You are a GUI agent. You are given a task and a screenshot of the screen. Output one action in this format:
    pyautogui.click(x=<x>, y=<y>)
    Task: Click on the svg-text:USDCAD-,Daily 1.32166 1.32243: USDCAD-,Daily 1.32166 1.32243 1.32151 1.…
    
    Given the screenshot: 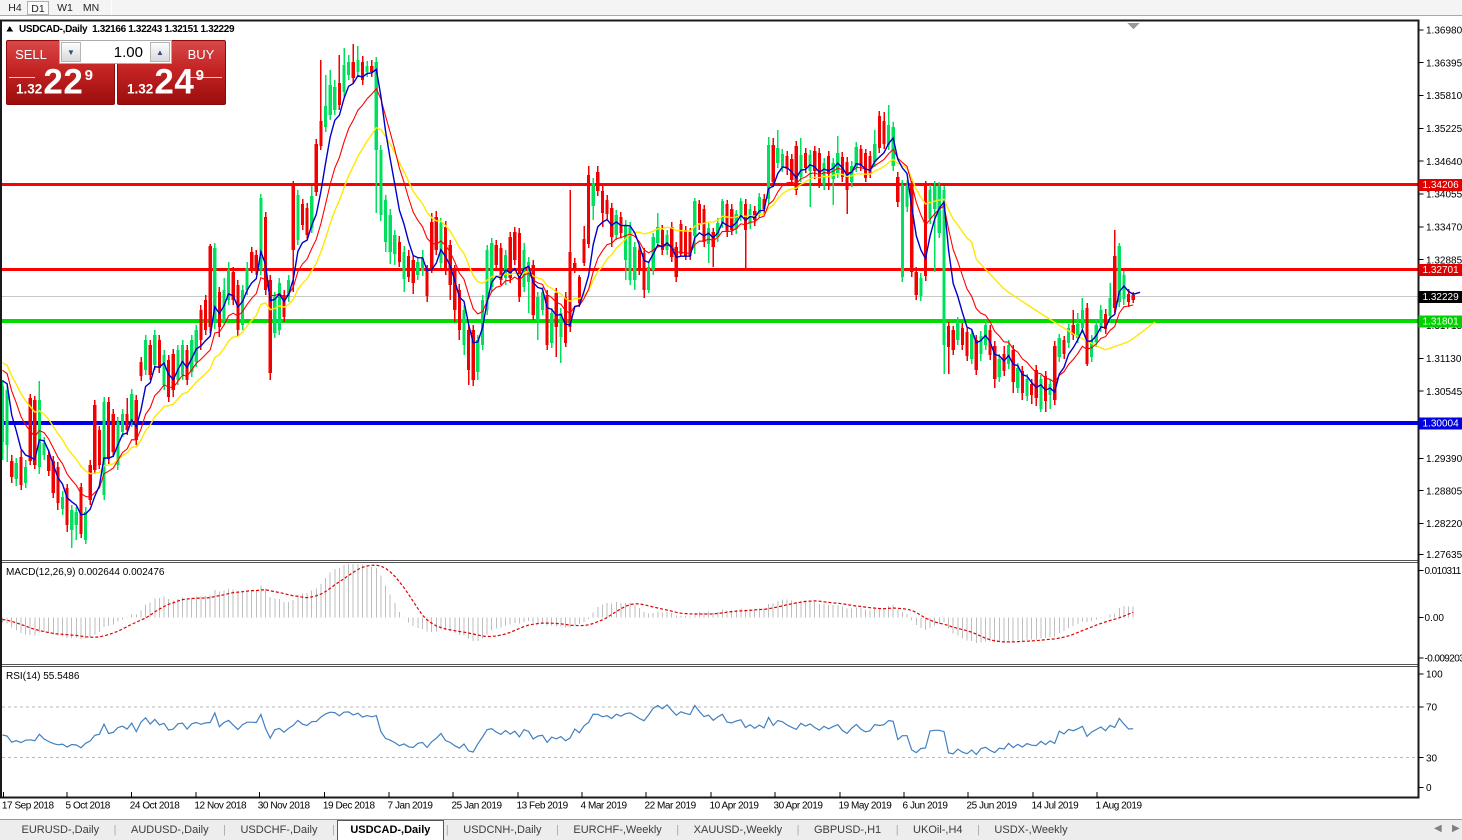 What is the action you would take?
    pyautogui.click(x=127, y=29)
    